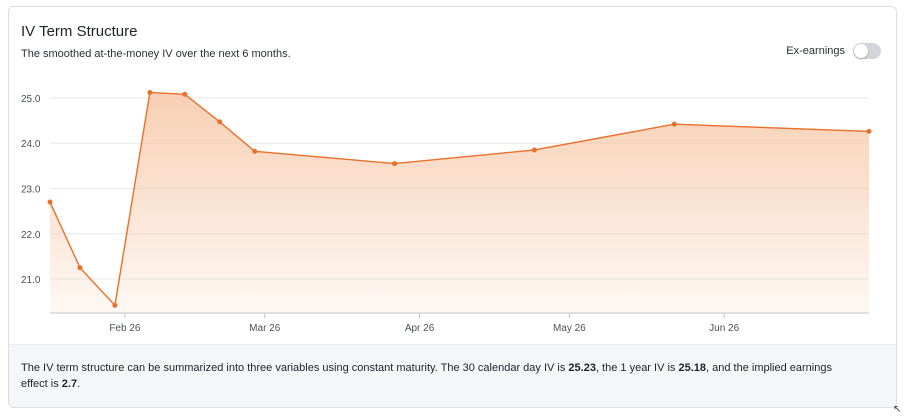 The image size is (906, 416). I want to click on x-tick-label: May 26, so click(569, 328).